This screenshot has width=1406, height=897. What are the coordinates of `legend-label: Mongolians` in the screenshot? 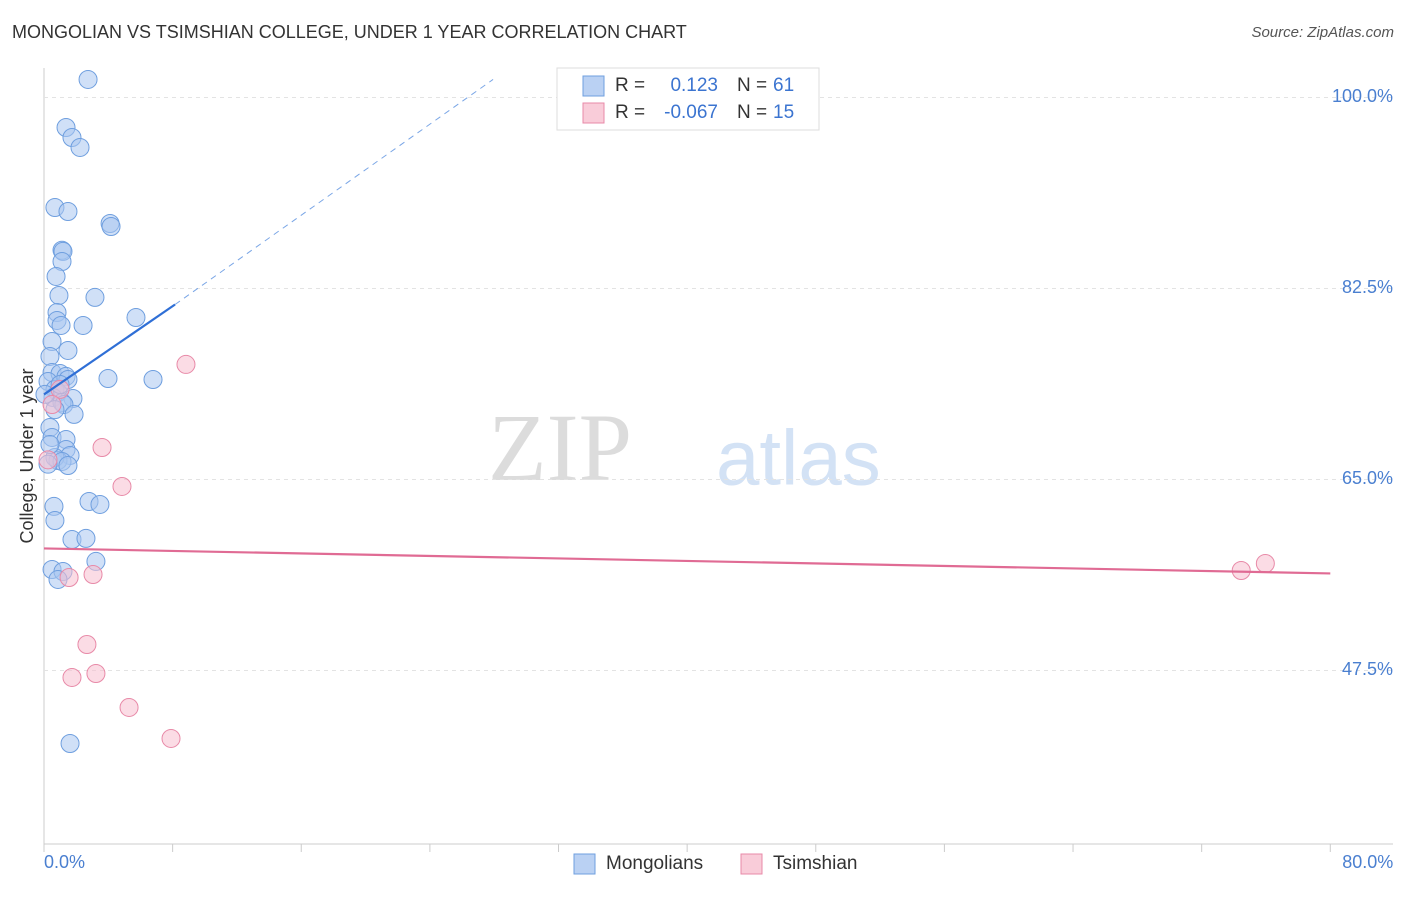 It's located at (654, 863).